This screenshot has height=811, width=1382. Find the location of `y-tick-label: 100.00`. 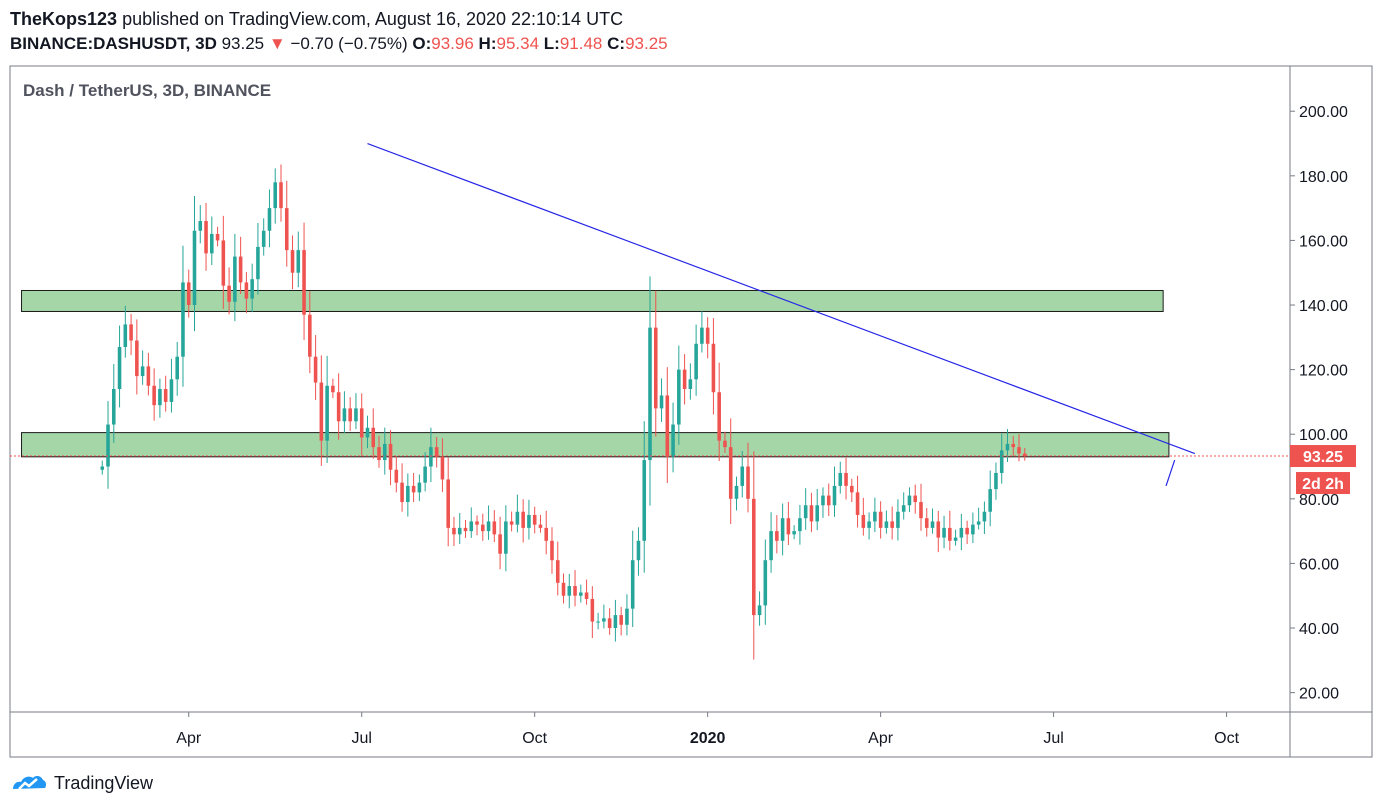

y-tick-label: 100.00 is located at coordinates (1323, 435).